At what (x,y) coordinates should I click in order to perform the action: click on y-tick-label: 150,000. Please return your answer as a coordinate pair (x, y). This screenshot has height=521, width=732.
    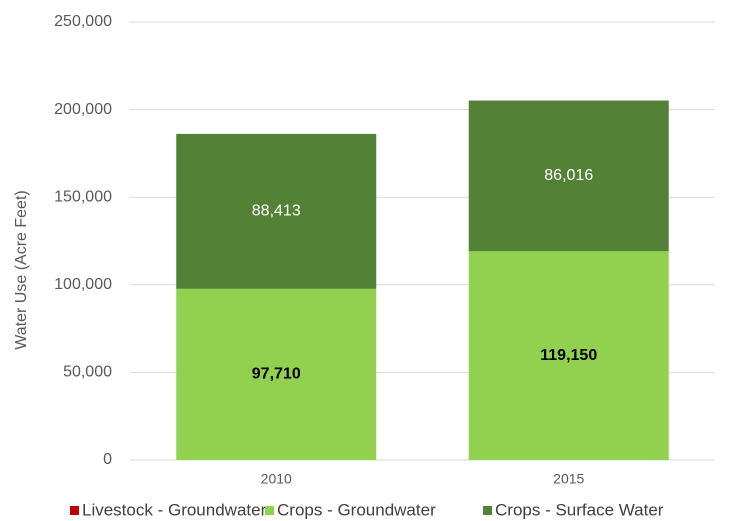
    Looking at the image, I should click on (83, 196).